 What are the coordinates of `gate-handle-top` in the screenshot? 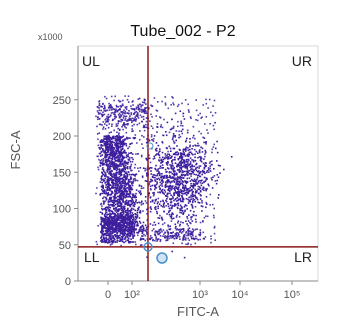 It's located at (150, 146).